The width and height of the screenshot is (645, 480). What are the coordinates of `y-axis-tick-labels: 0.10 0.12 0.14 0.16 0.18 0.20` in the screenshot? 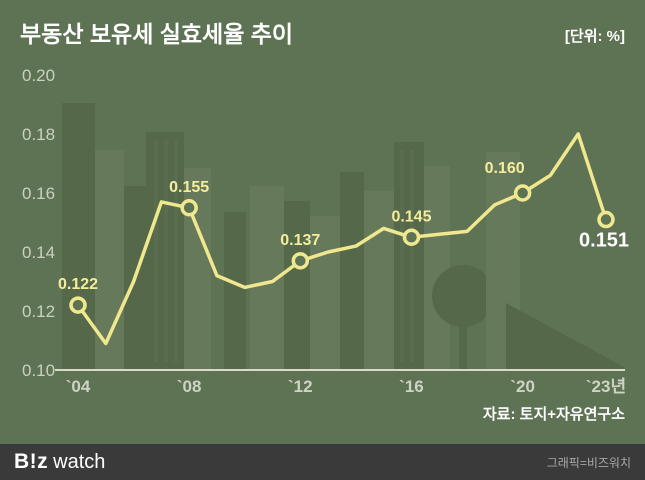 It's located at (38, 223).